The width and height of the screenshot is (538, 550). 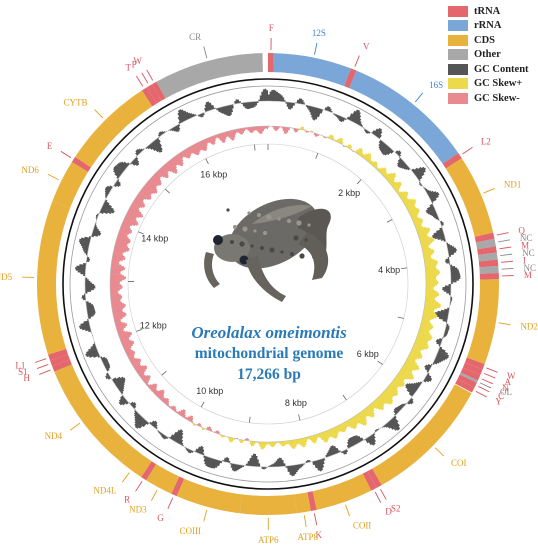 I want to click on feature-label: ND4, so click(x=54, y=436).